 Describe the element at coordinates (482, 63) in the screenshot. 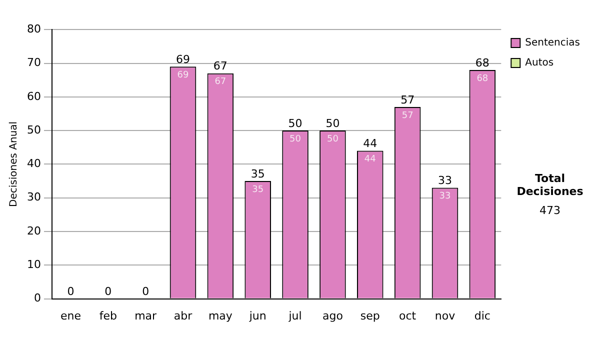

I see `total-label: 68` at that location.